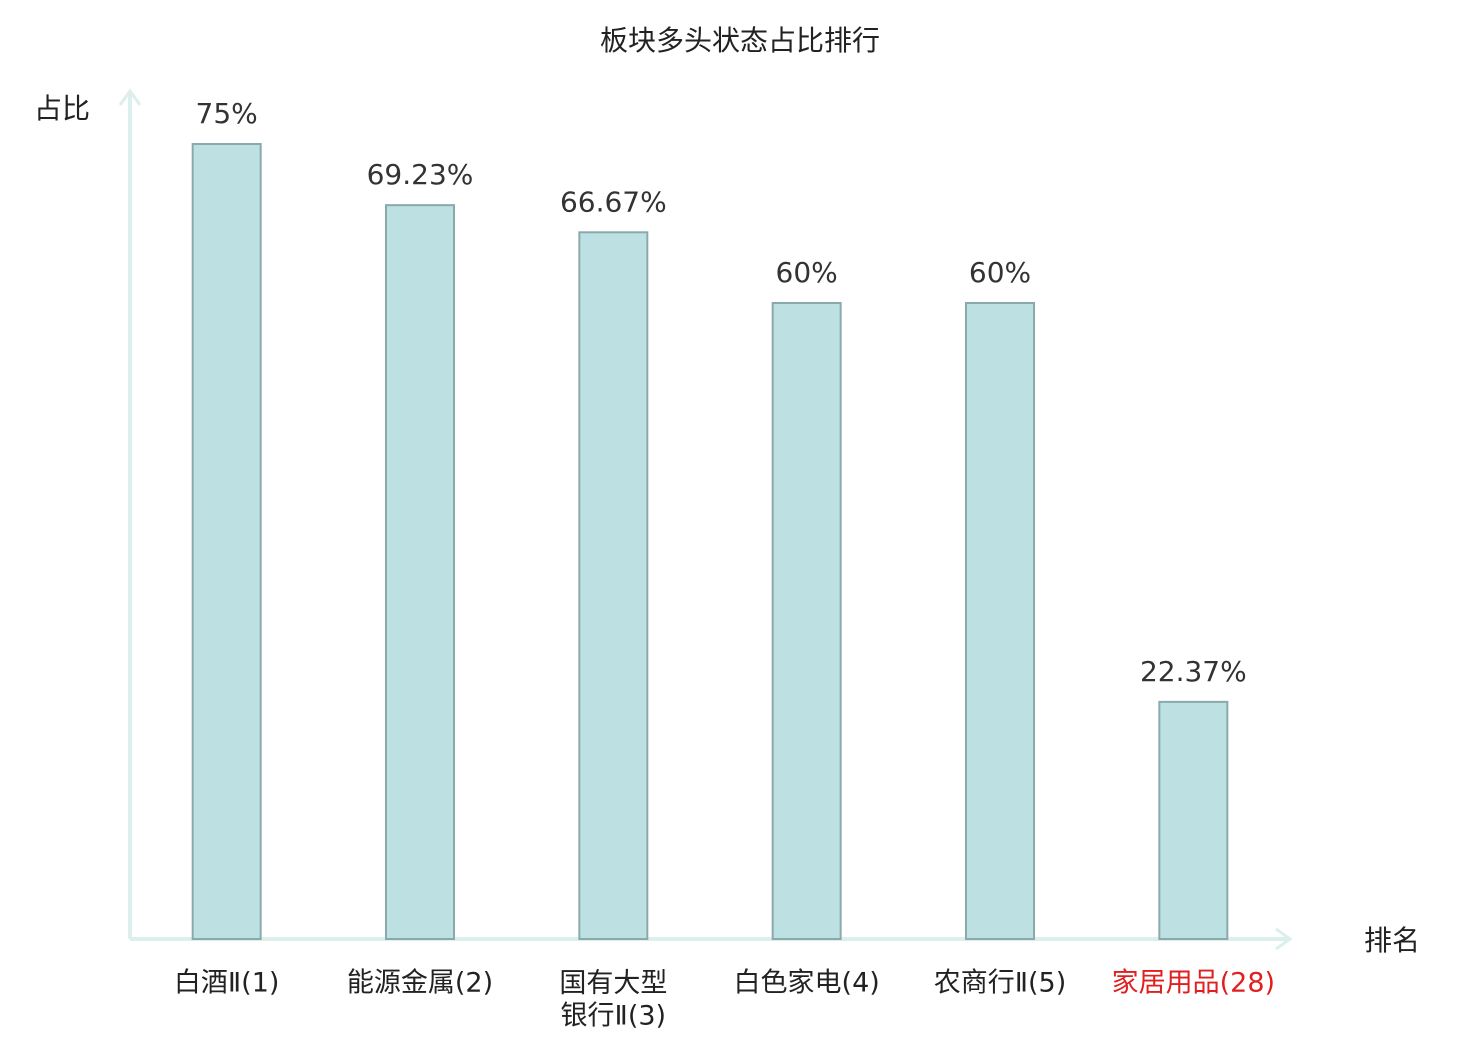  I want to click on value-label: 69.23%, so click(420, 174).